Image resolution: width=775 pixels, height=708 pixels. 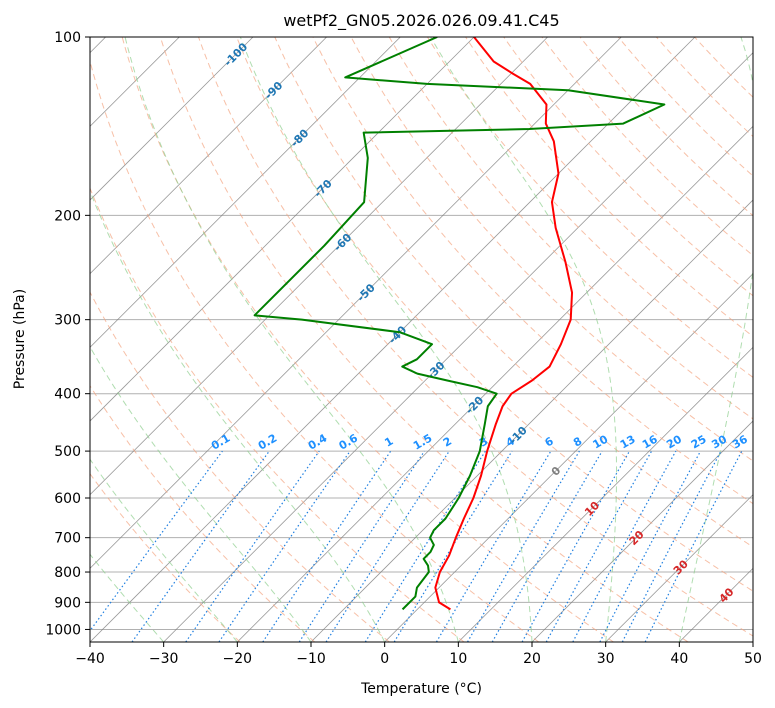 What do you see at coordinates (532, 659) in the screenshot?
I see `x-tick-label: 20` at bounding box center [532, 659].